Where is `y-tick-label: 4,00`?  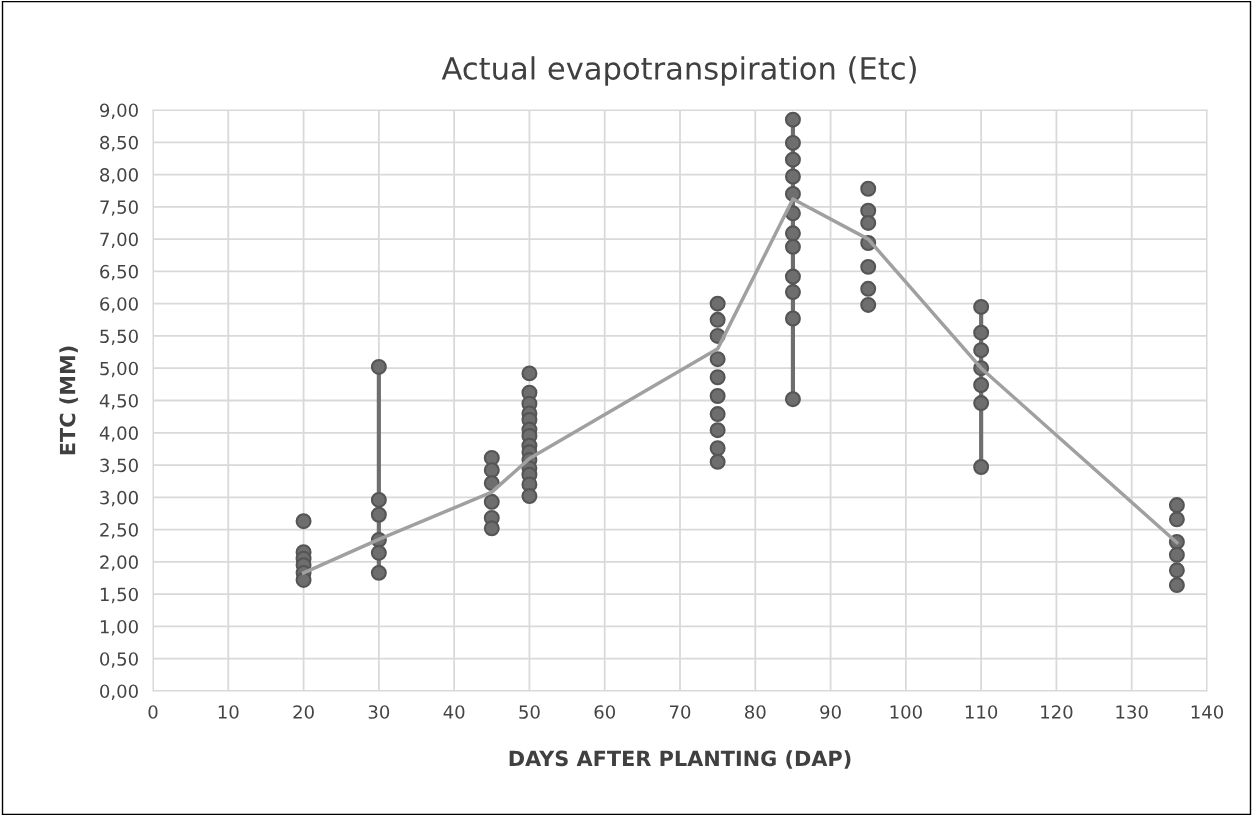 y-tick-label: 4,00 is located at coordinates (118, 434).